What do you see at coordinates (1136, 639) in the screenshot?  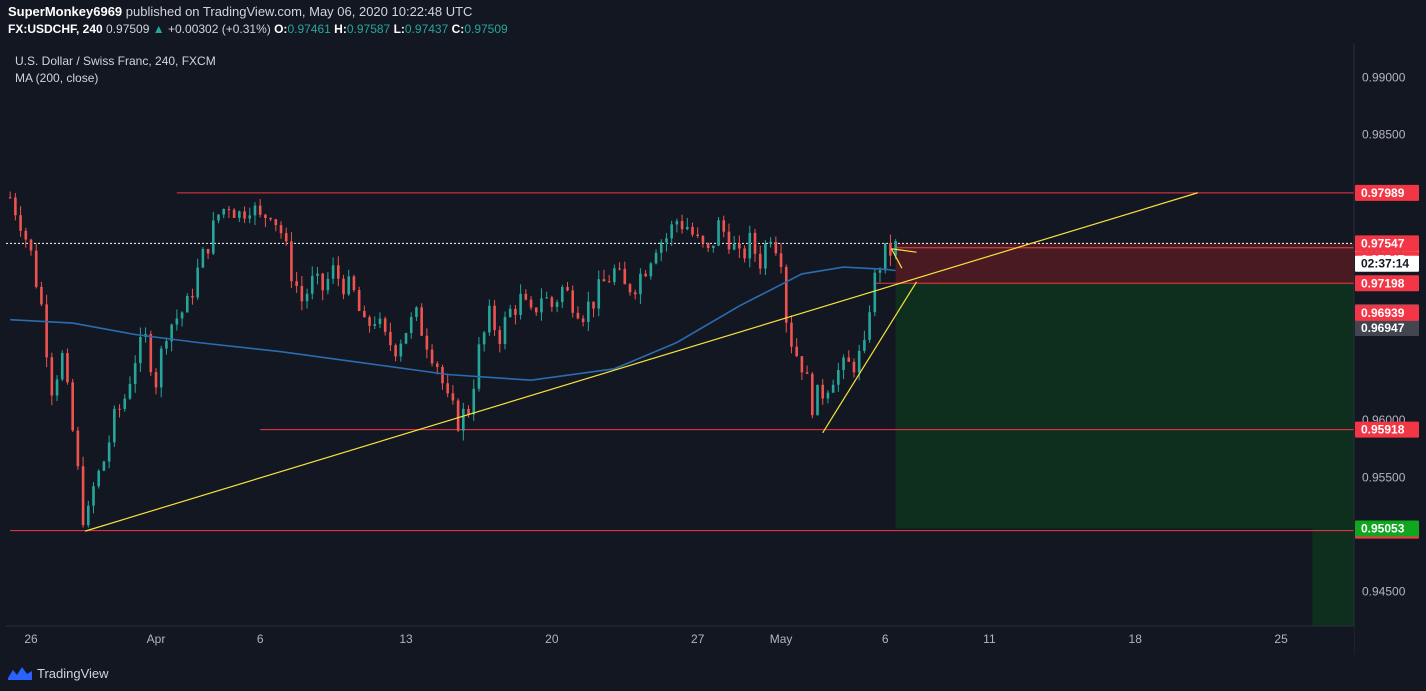 I see `x-tick-label: 18` at bounding box center [1136, 639].